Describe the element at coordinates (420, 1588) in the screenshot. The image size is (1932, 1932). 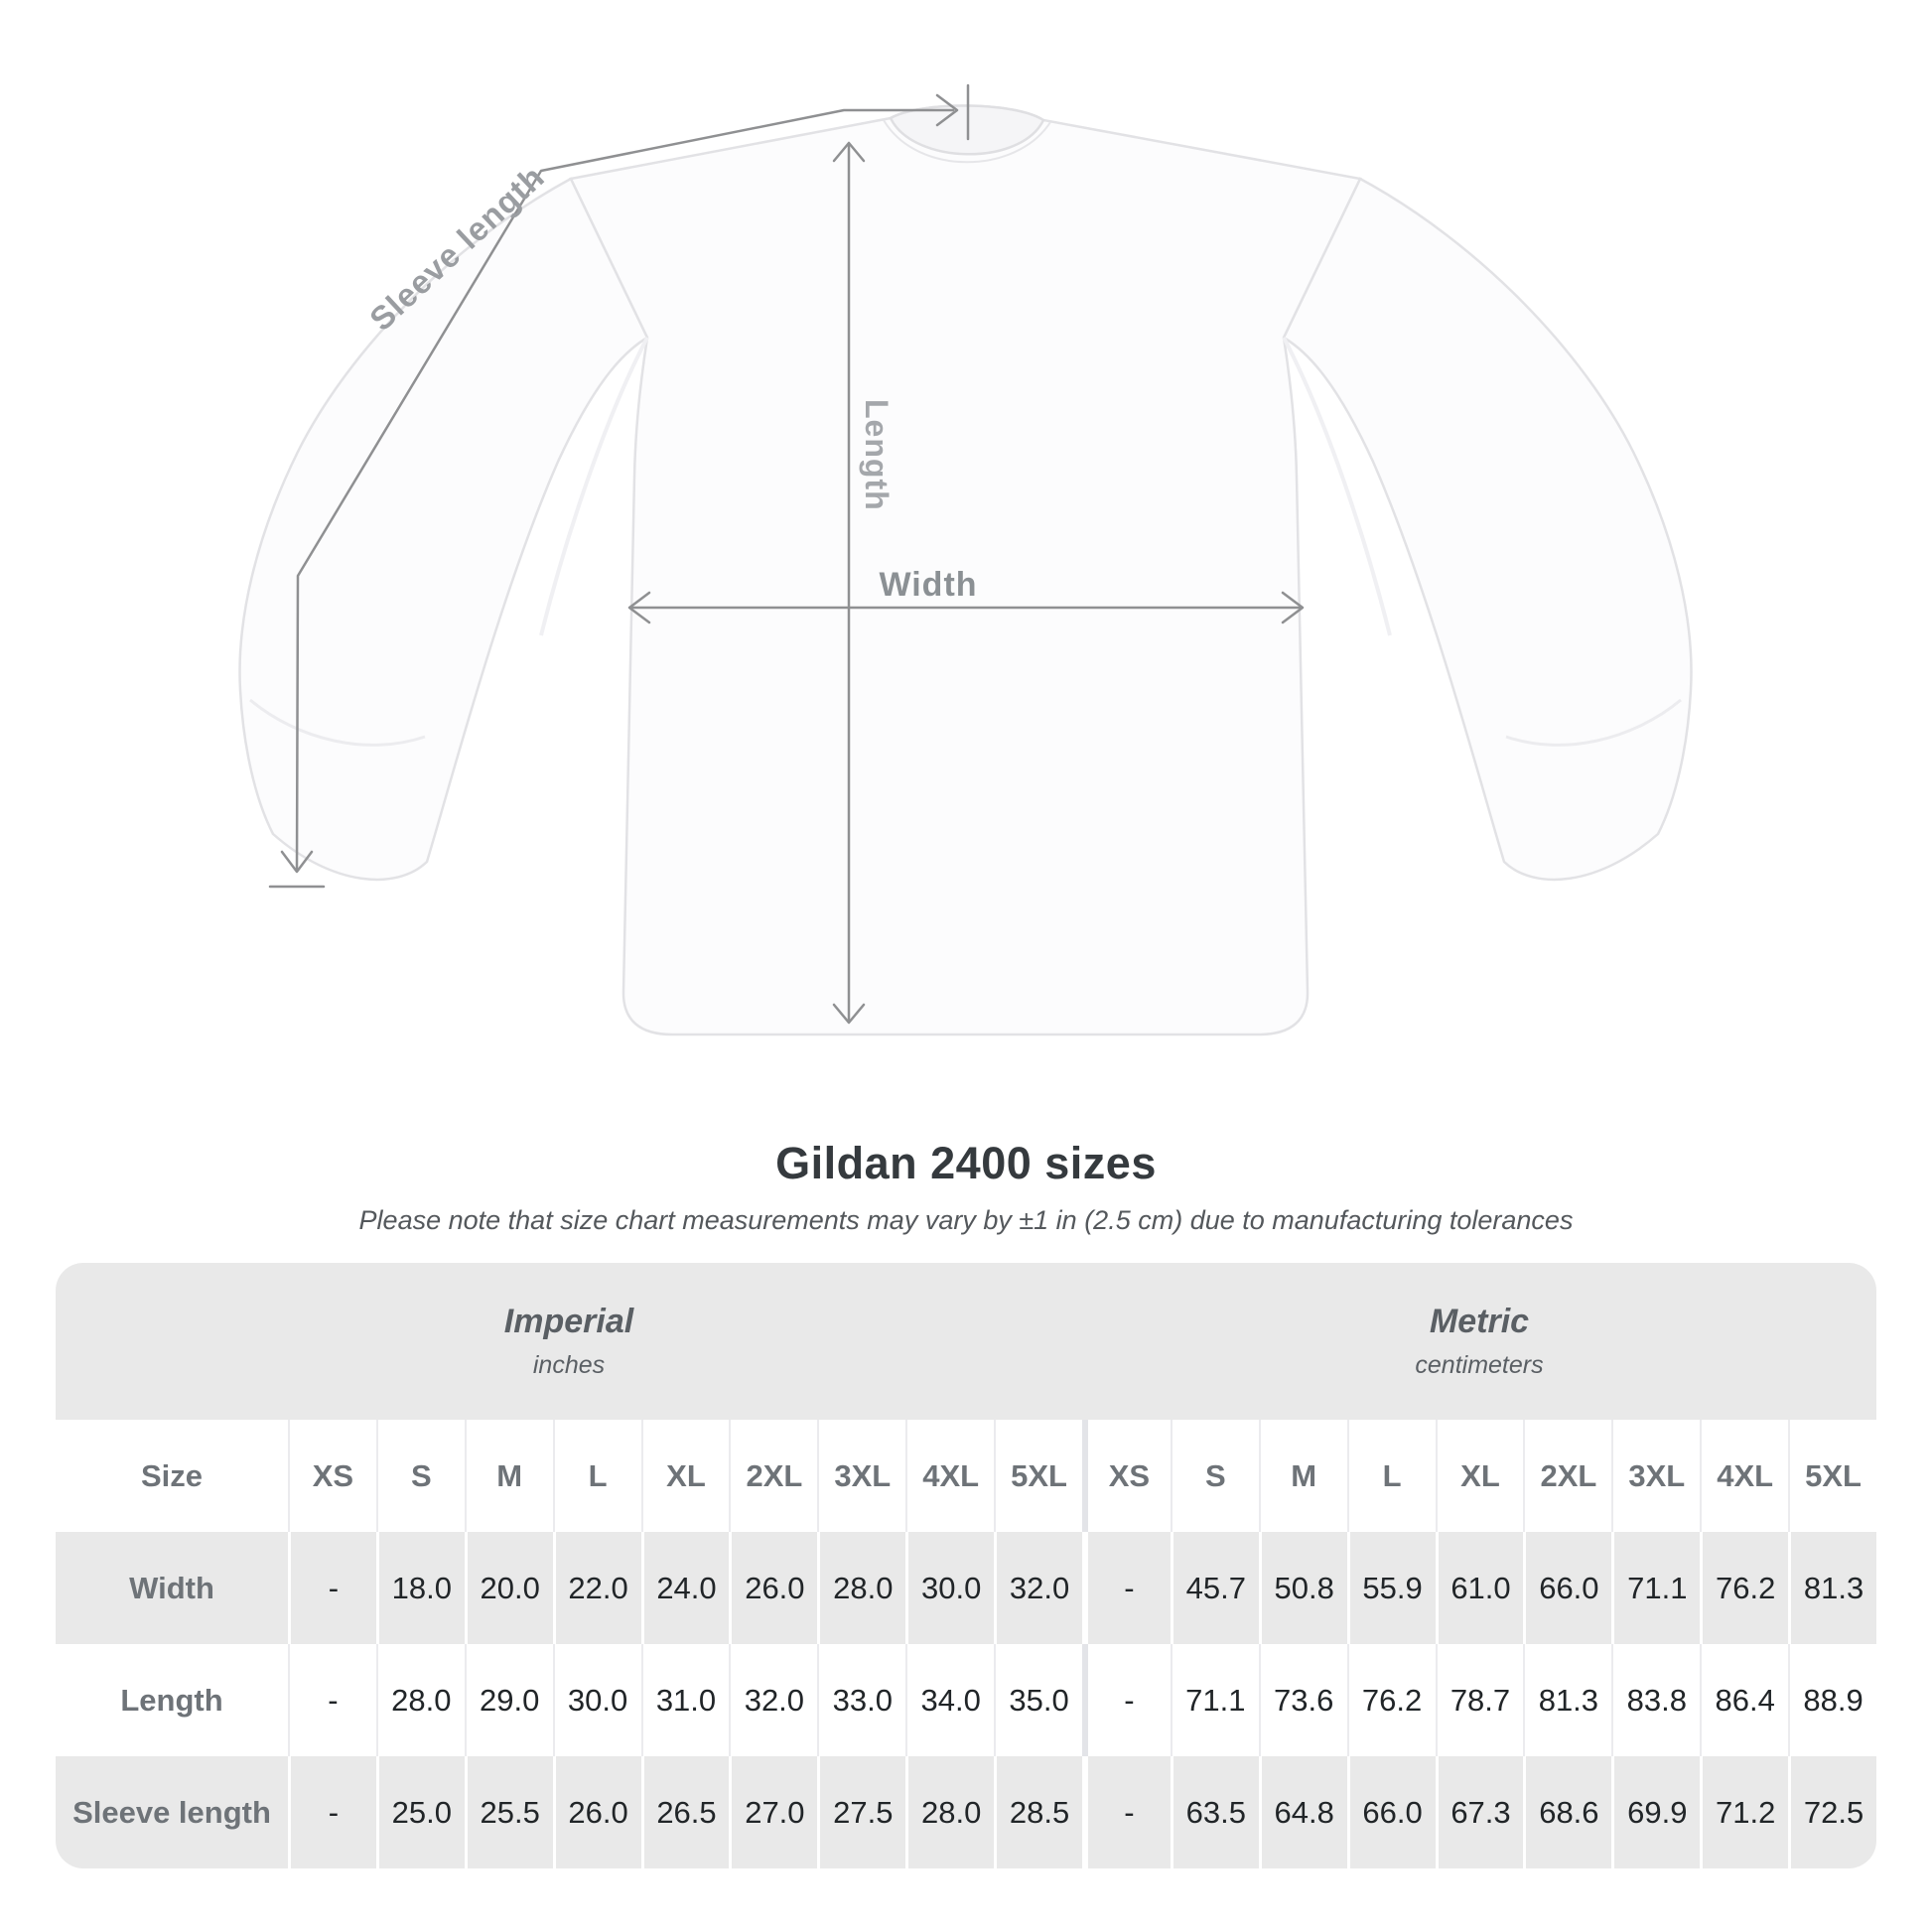
I see `table-cell: 18.0` at that location.